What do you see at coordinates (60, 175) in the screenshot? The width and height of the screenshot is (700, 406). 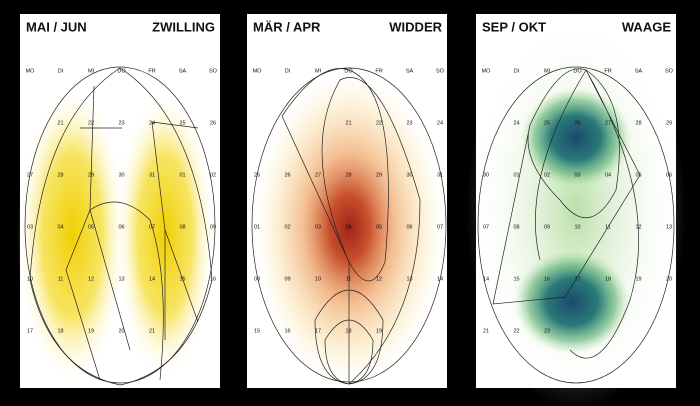 I see `date: 28` at bounding box center [60, 175].